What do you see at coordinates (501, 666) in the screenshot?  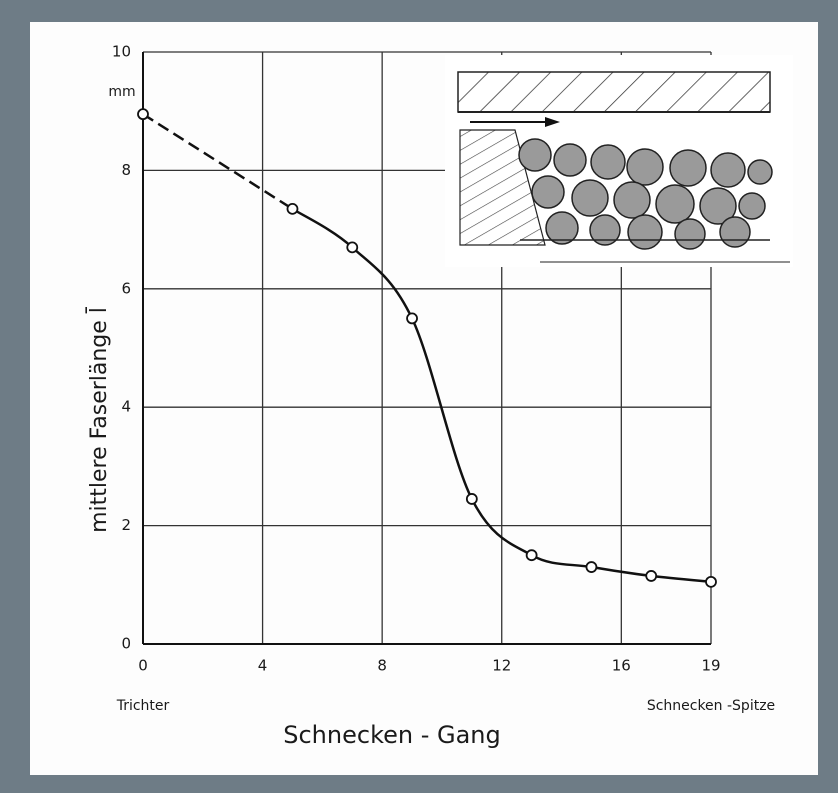 I see `x-tick-label: 12` at bounding box center [501, 666].